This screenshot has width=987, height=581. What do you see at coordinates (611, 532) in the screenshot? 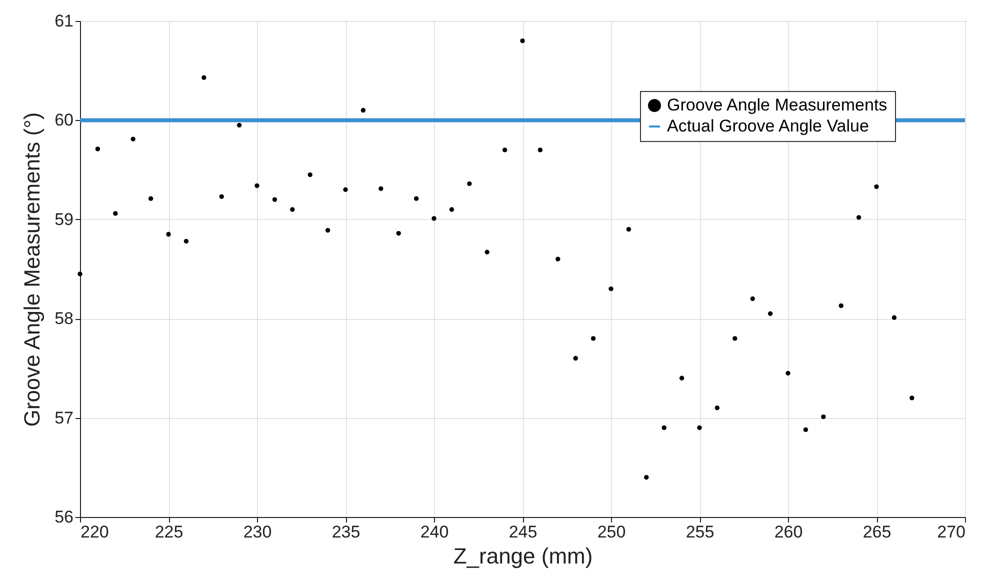
I see `x-tick-label: 250` at bounding box center [611, 532].